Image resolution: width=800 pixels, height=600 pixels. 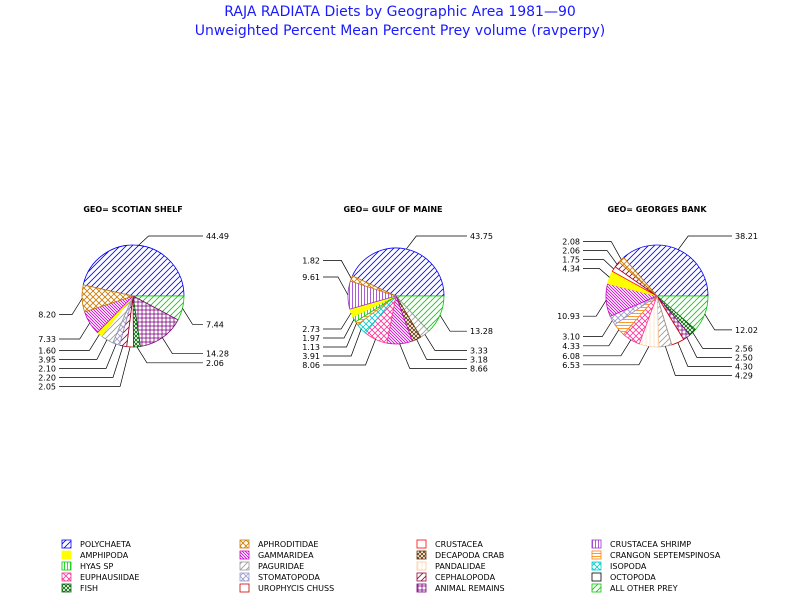 I want to click on slice-value-label: 44.49, so click(x=217, y=236).